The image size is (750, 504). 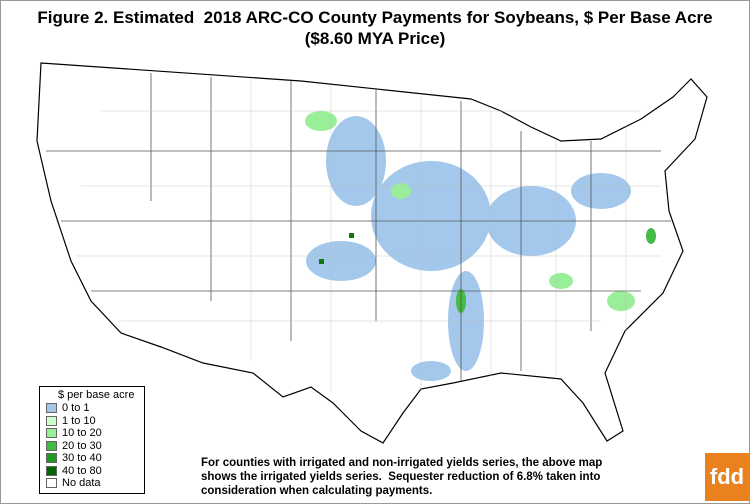 I want to click on legend-label: 1 to 10, so click(x=79, y=420).